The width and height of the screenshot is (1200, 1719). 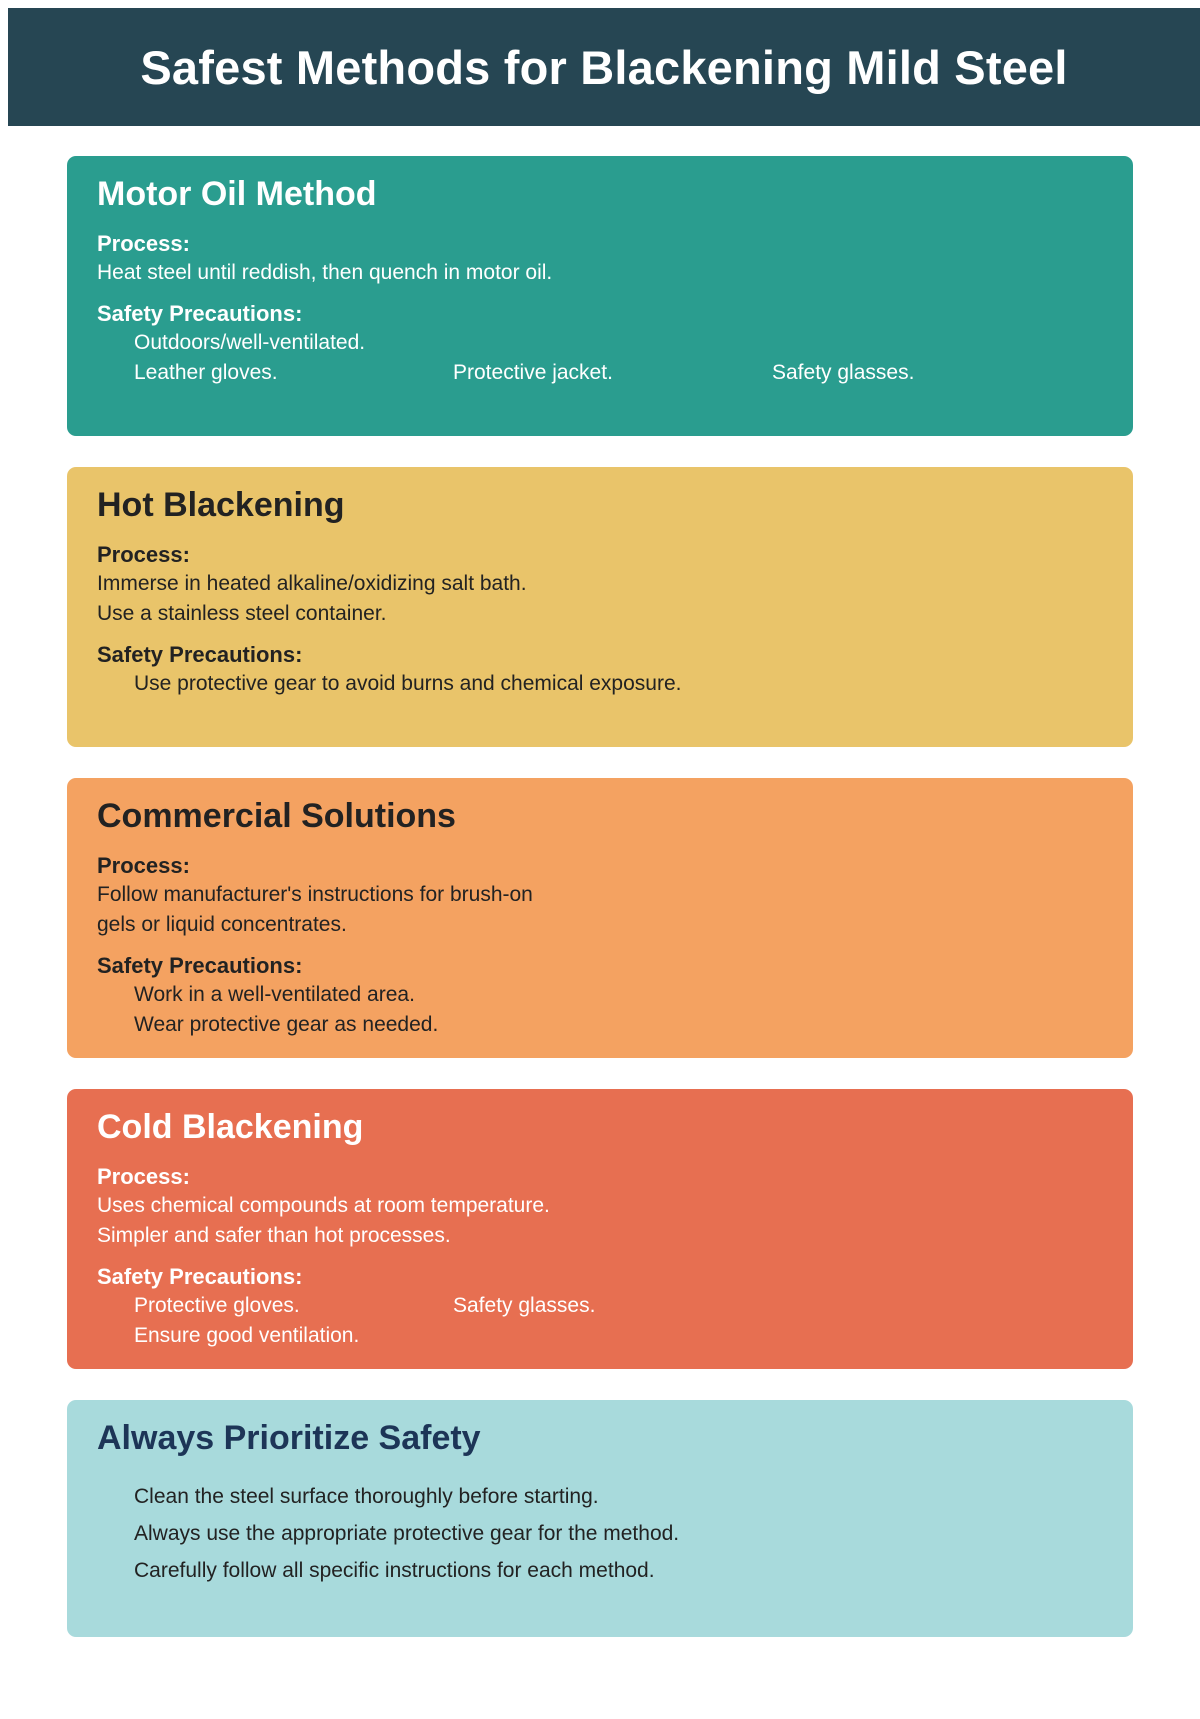 I want to click on process-text: Simpler and safer than hot processes., so click(x=274, y=1235).